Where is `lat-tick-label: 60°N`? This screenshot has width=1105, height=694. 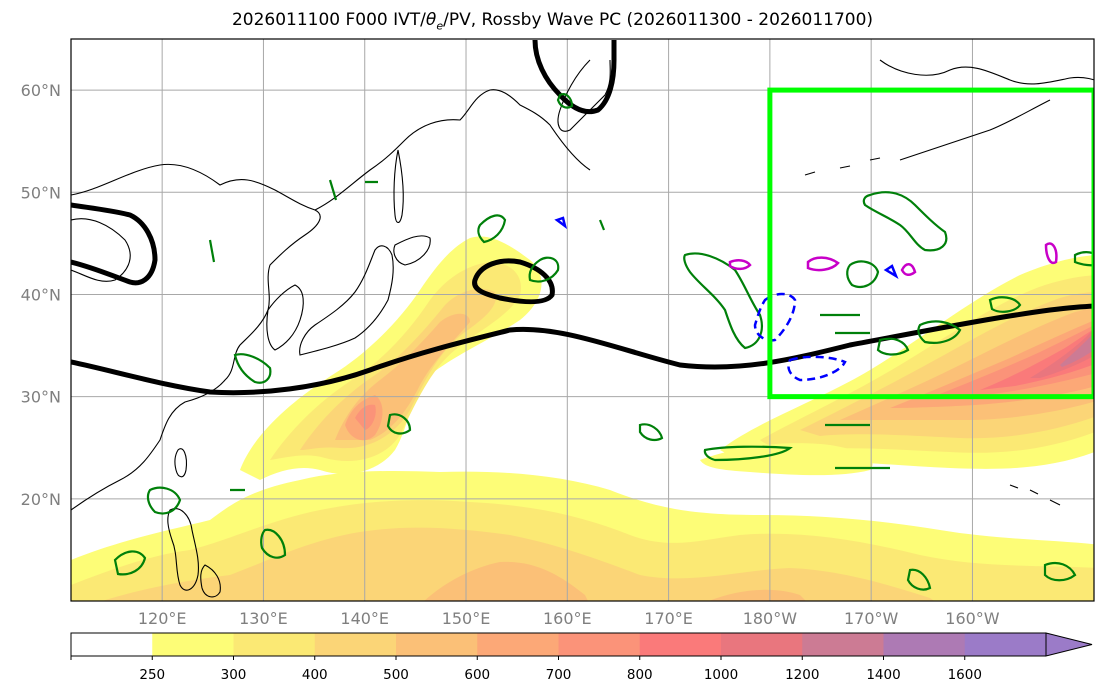
lat-tick-label: 60°N is located at coordinates (41, 90).